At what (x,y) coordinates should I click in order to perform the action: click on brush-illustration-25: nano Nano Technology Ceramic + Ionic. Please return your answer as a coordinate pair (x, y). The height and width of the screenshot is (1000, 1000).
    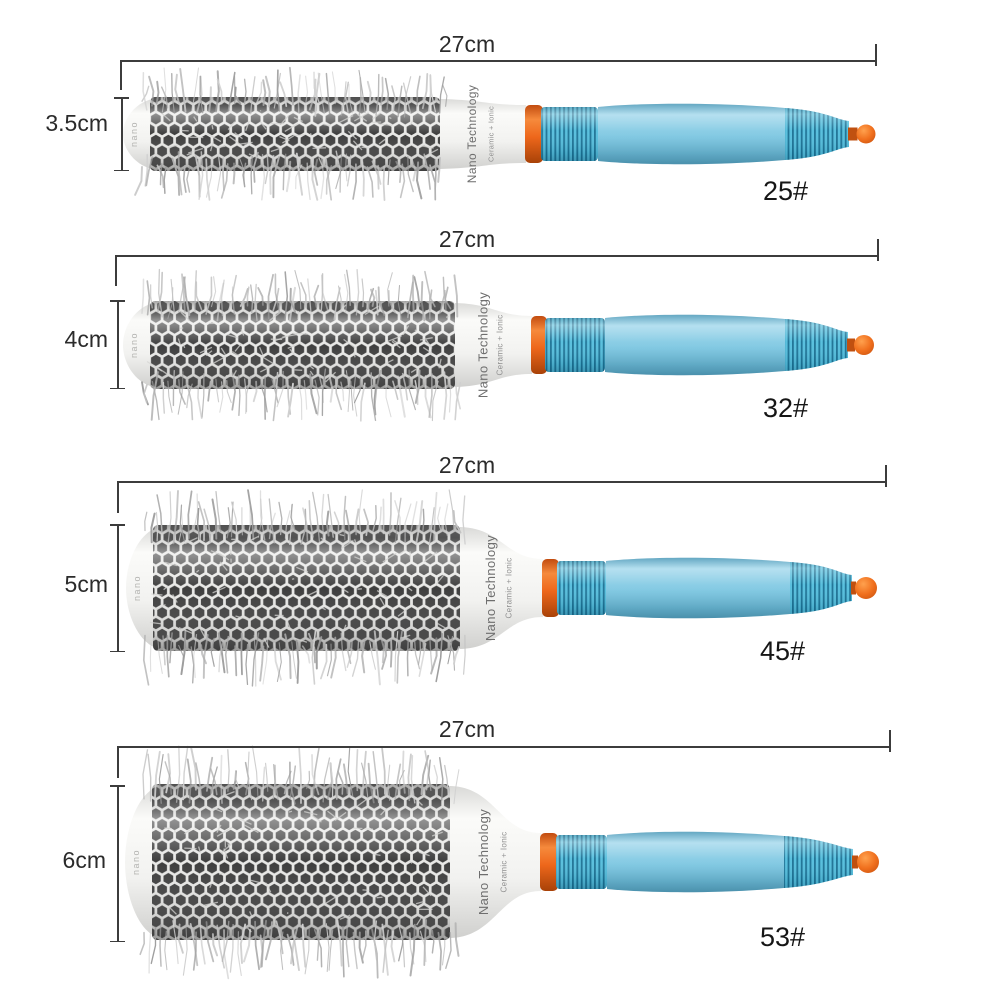
    Looking at the image, I should click on (499, 133).